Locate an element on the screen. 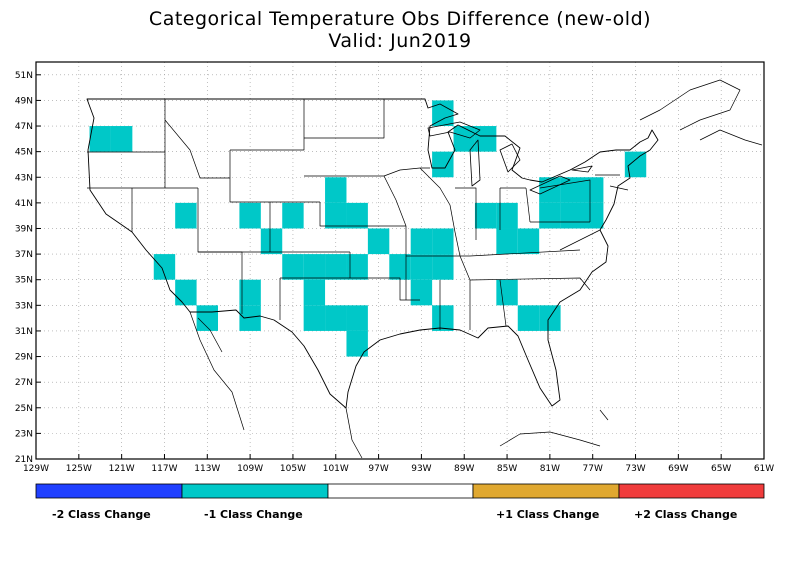 The image size is (800, 568). lat-tick-label: 21N is located at coordinates (24, 460).